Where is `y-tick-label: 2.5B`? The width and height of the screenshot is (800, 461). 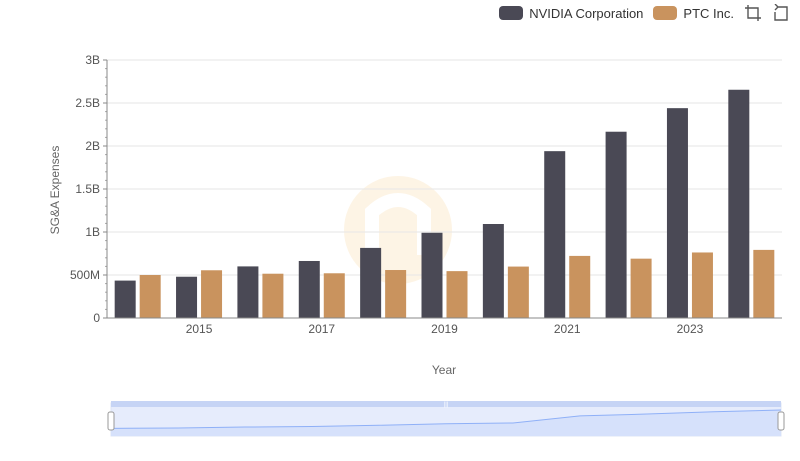
y-tick-label: 2.5B is located at coordinates (87, 103).